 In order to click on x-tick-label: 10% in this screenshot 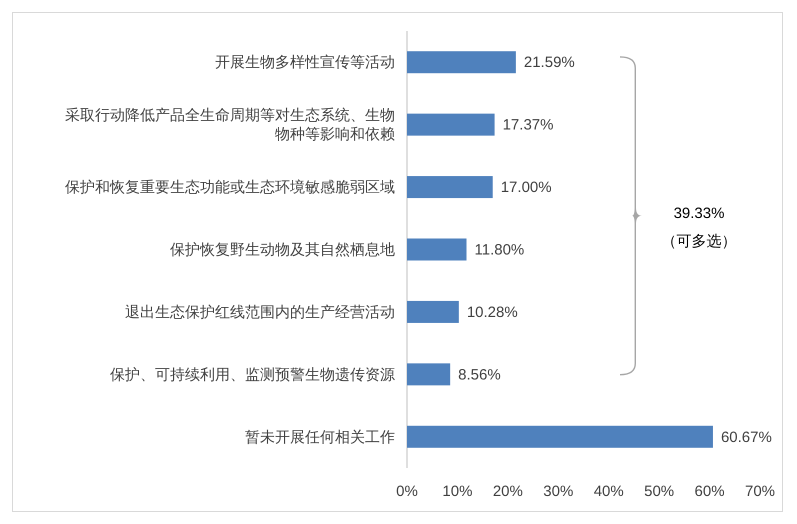, I will do `click(457, 491)`.